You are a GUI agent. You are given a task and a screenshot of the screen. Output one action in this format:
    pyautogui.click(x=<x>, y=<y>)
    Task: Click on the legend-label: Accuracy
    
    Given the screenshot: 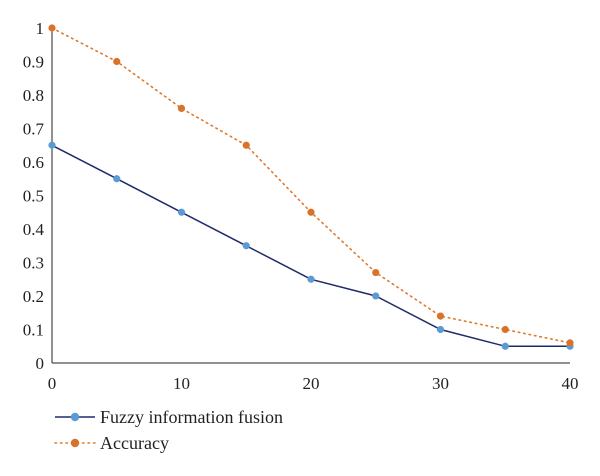 What is the action you would take?
    pyautogui.click(x=134, y=443)
    